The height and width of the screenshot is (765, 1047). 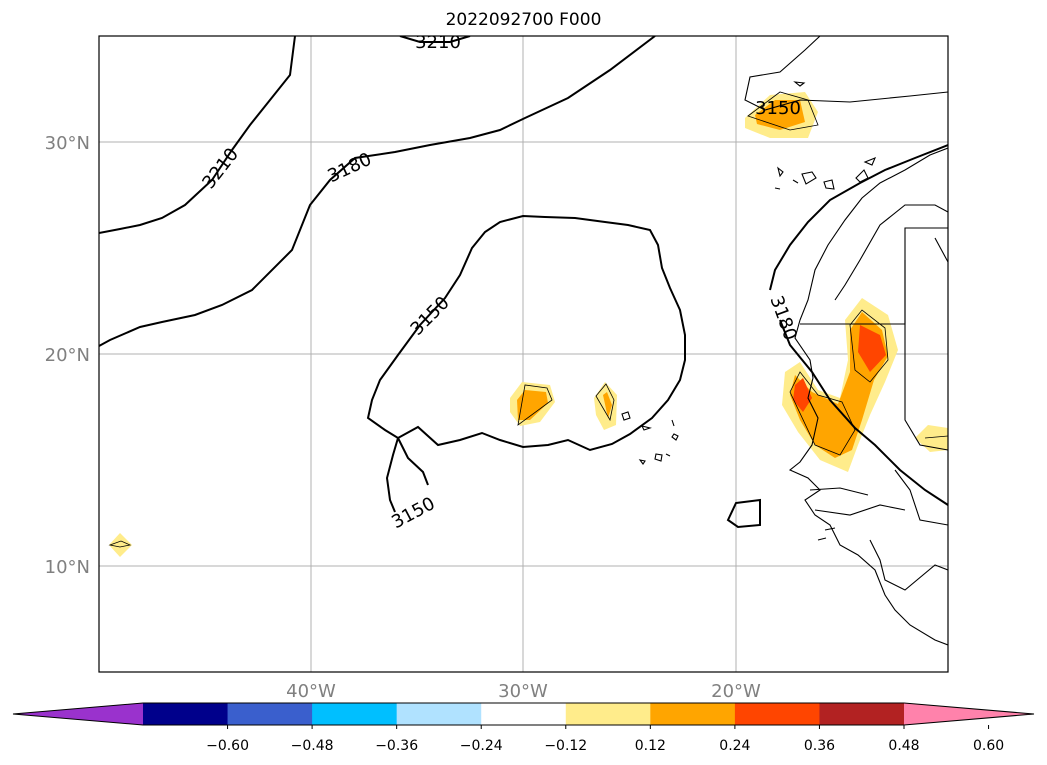 I want to click on contour-3210-top, so click(x=435, y=39).